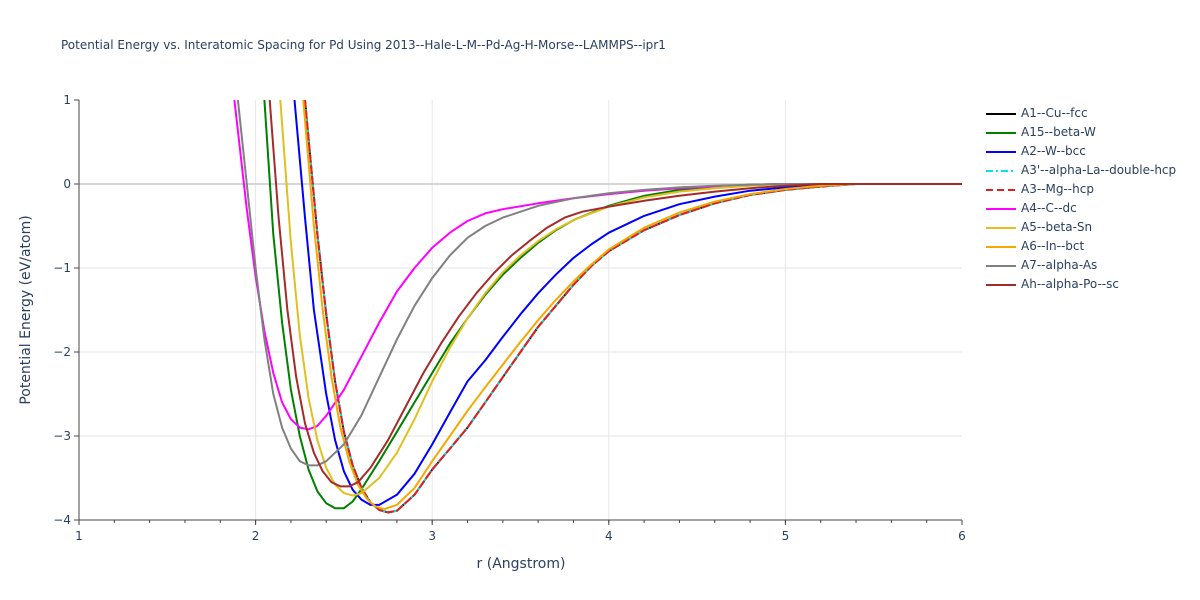  What do you see at coordinates (1053, 151) in the screenshot?
I see `legend-label: A2--W--bcc` at bounding box center [1053, 151].